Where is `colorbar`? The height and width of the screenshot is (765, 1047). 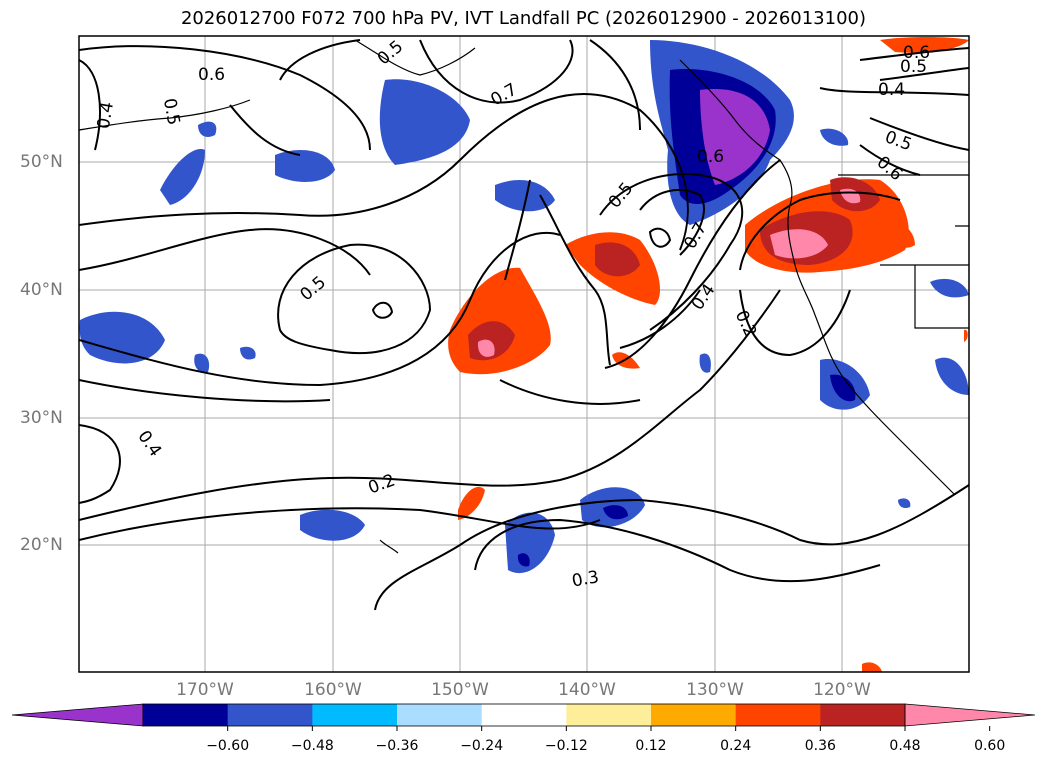
colorbar is located at coordinates (523, 717).